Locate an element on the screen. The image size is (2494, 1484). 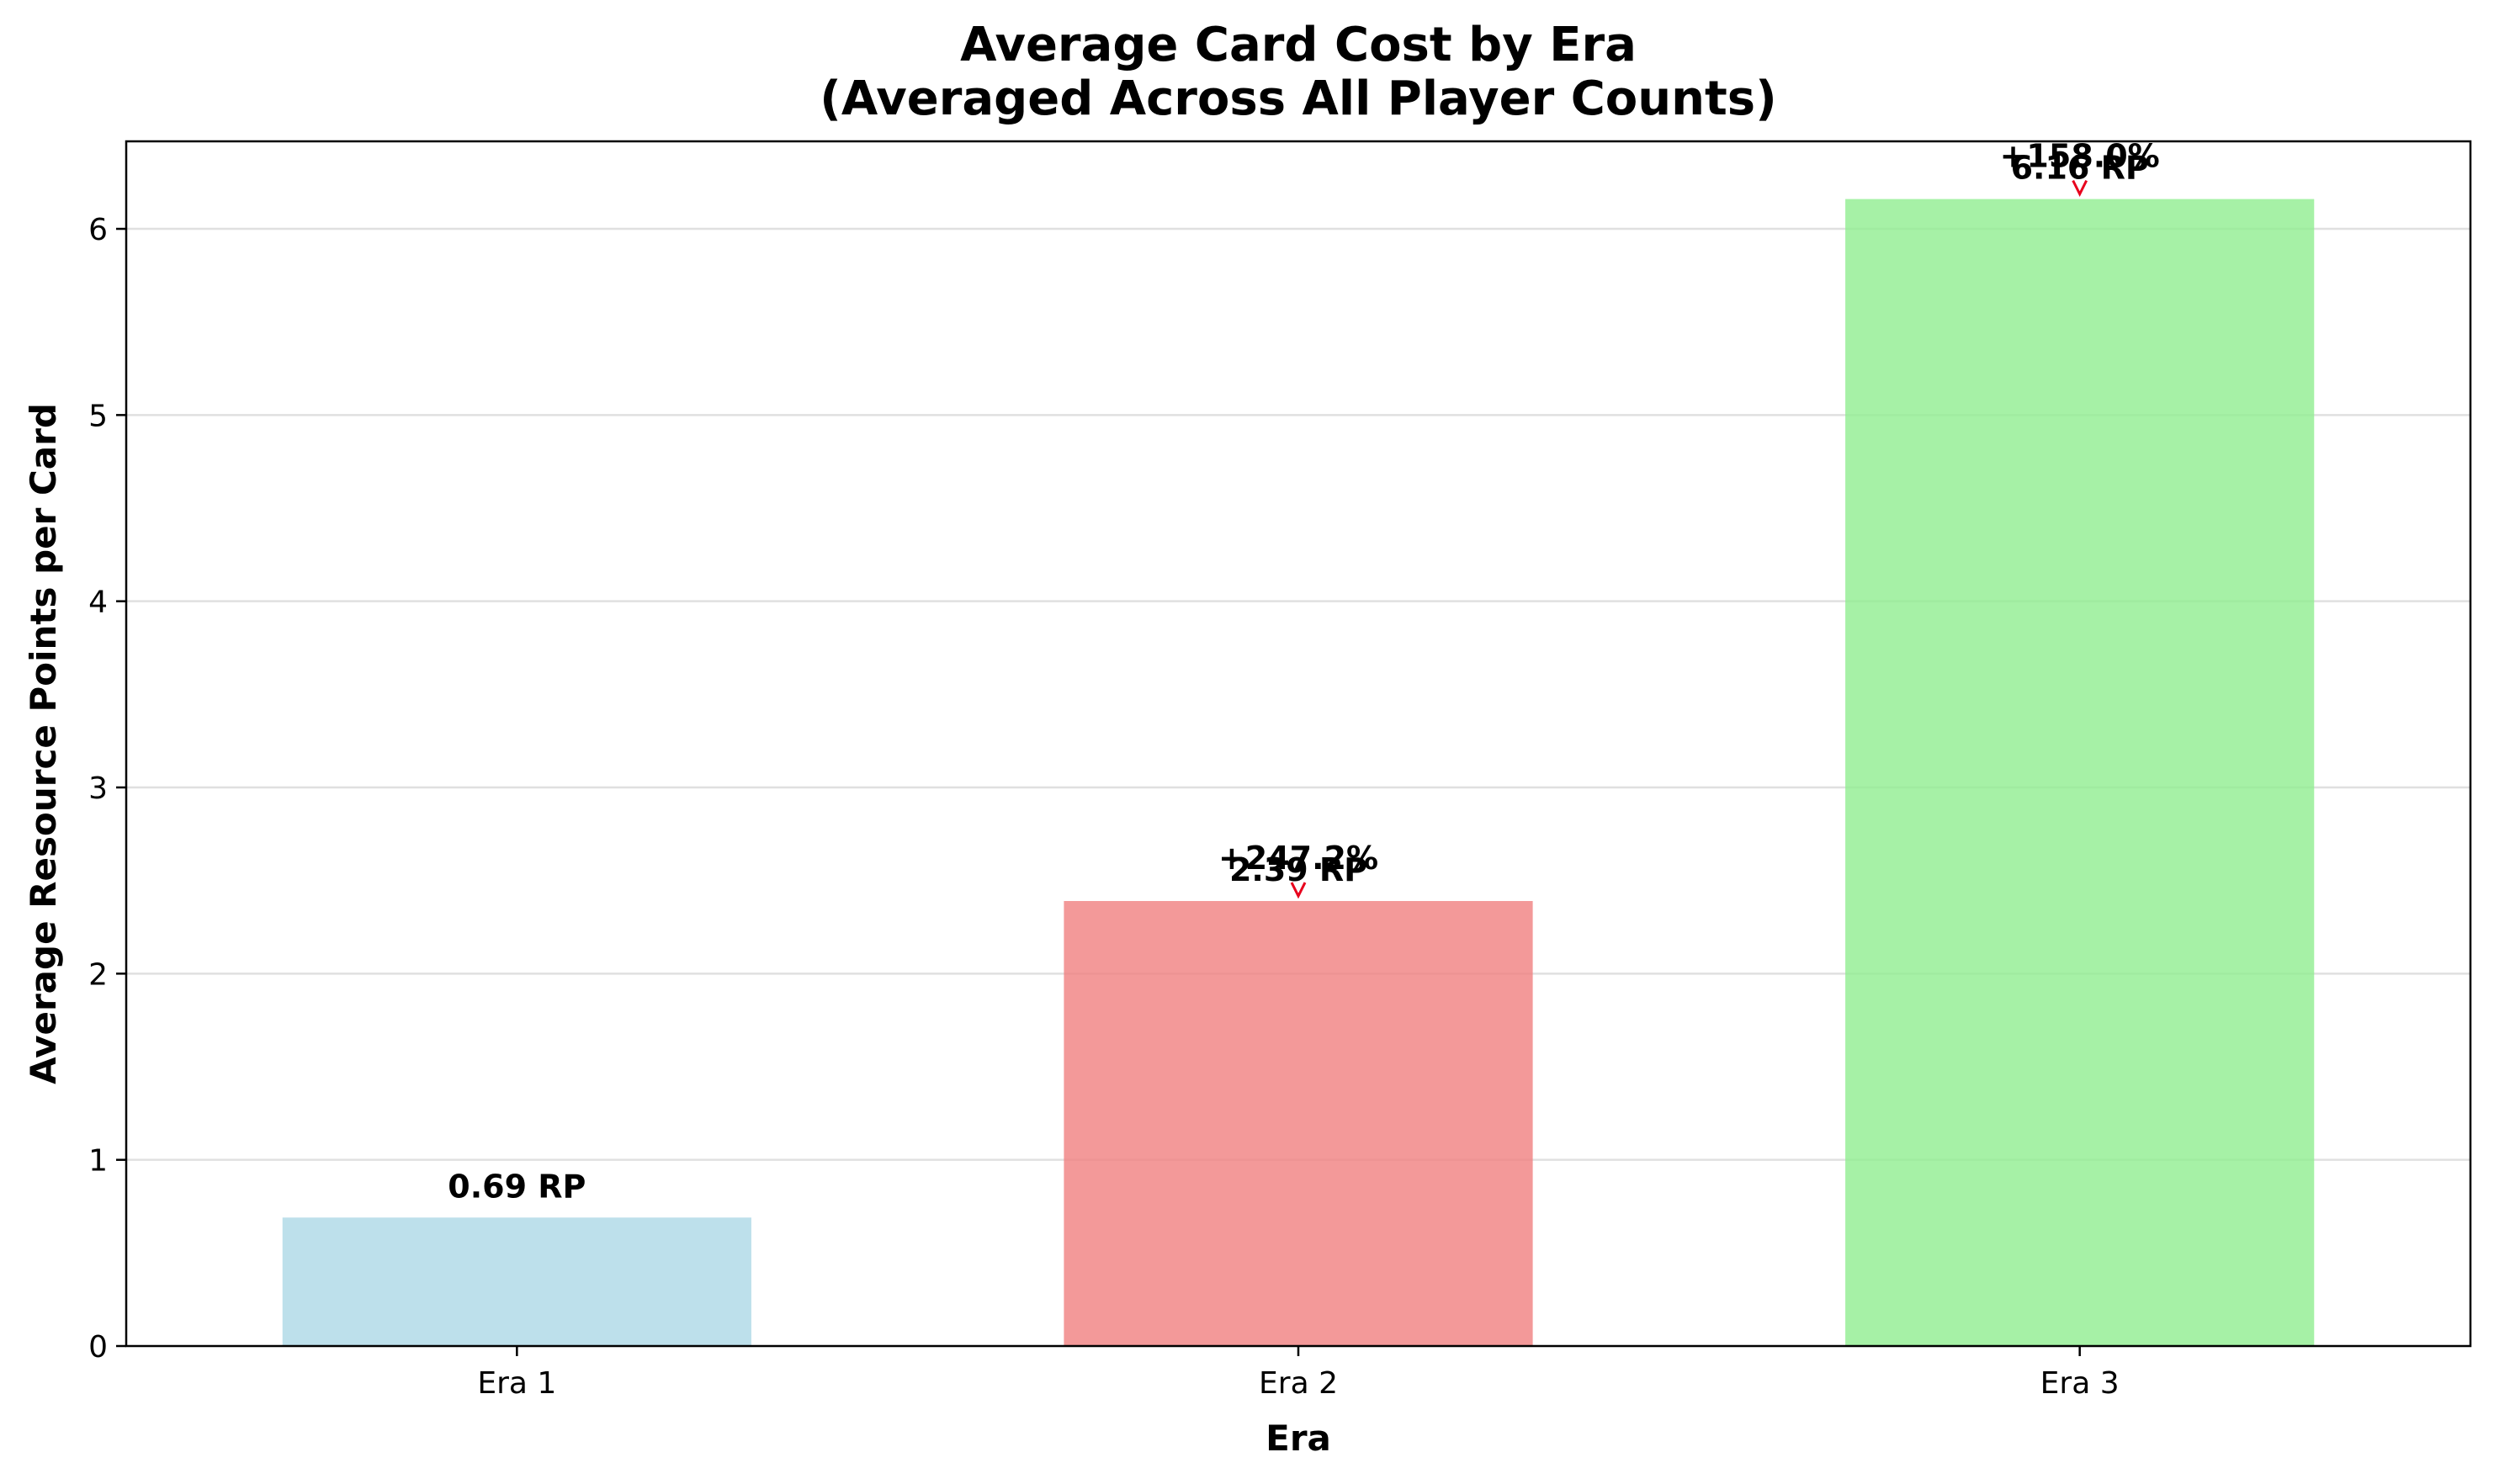
y-tick-label: 6 is located at coordinates (98, 230).